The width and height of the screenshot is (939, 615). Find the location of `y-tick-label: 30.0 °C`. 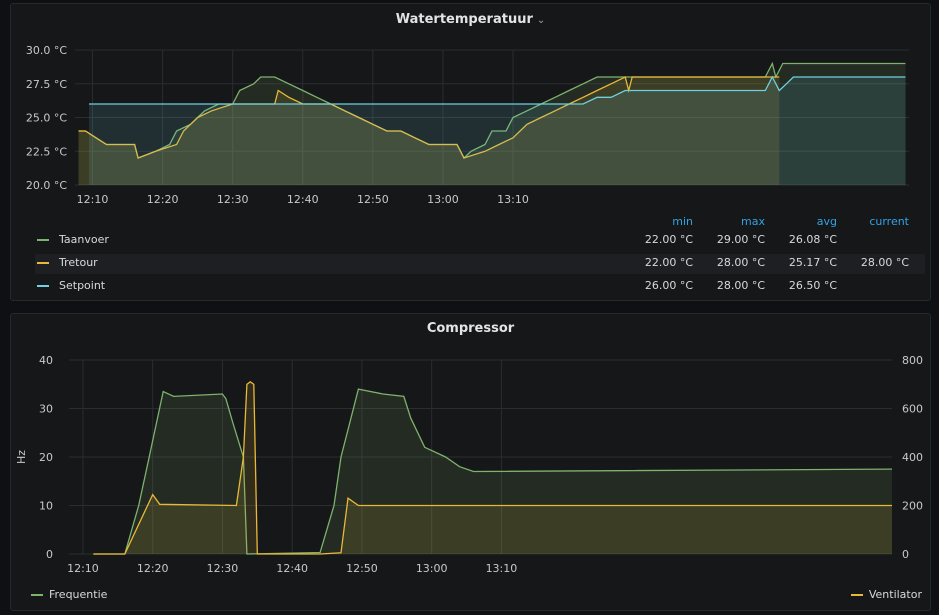

y-tick-label: 30.0 °C is located at coordinates (46, 50).